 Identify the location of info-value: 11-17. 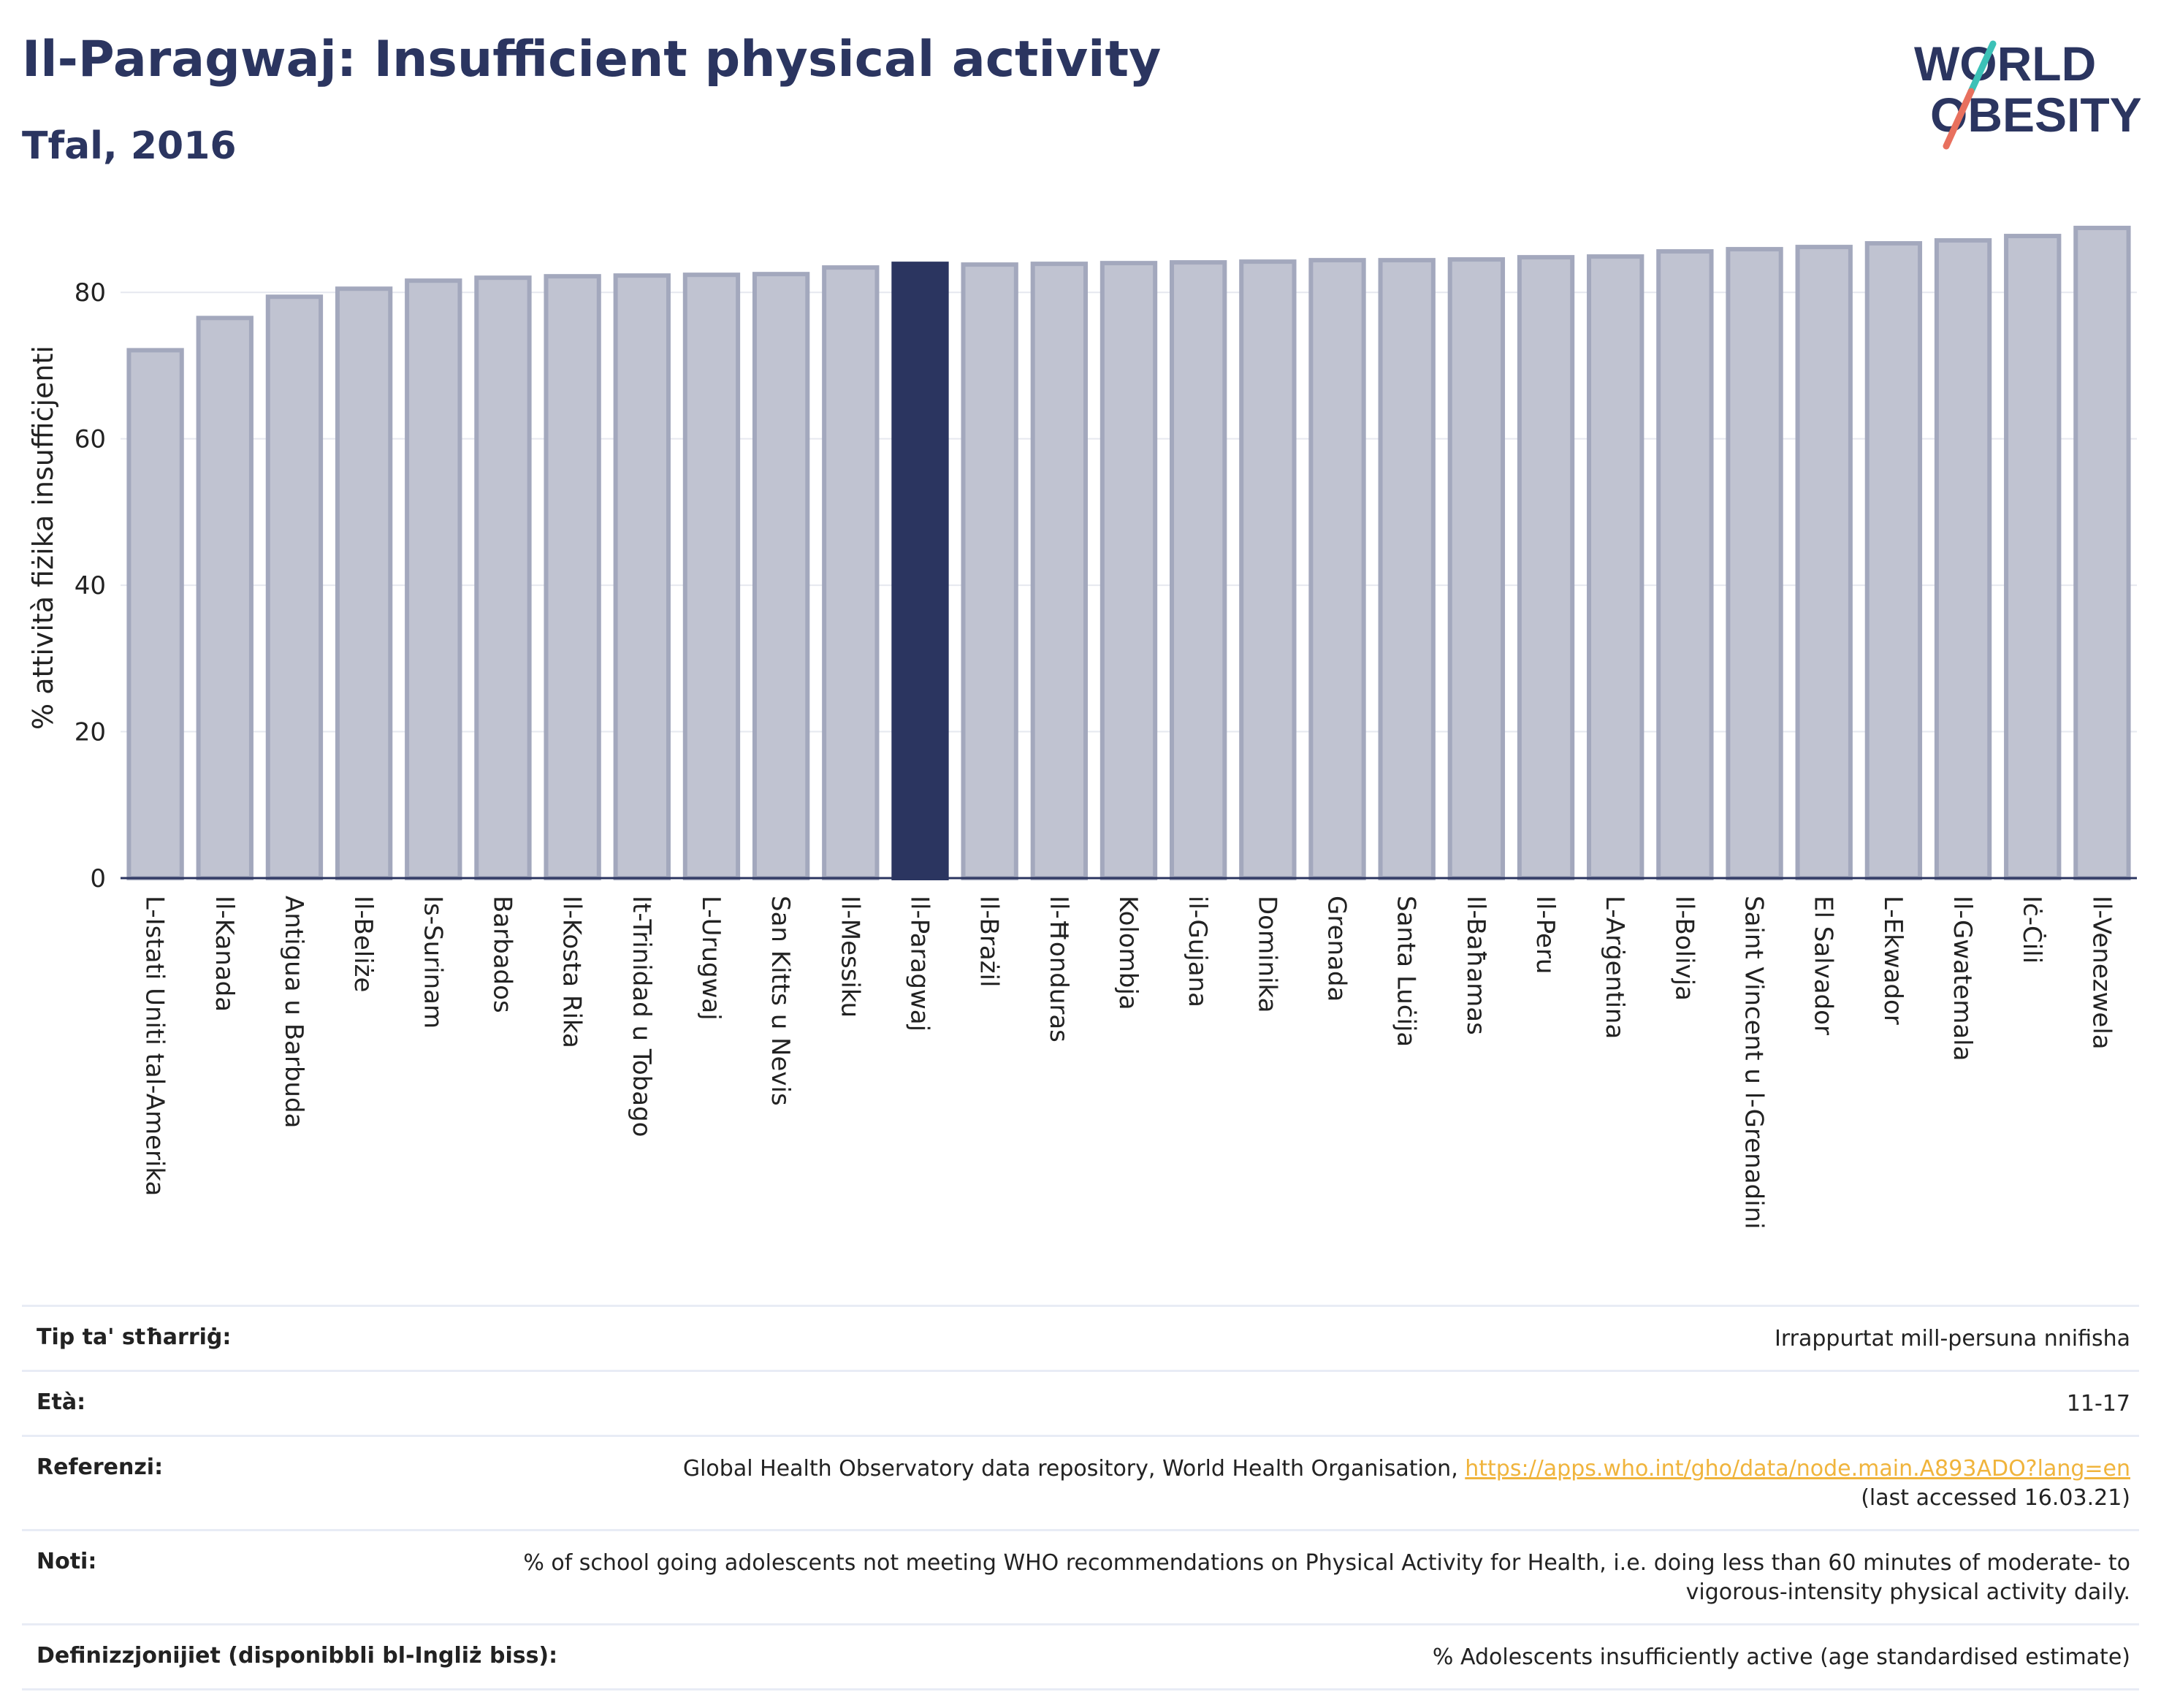
(2098, 1404).